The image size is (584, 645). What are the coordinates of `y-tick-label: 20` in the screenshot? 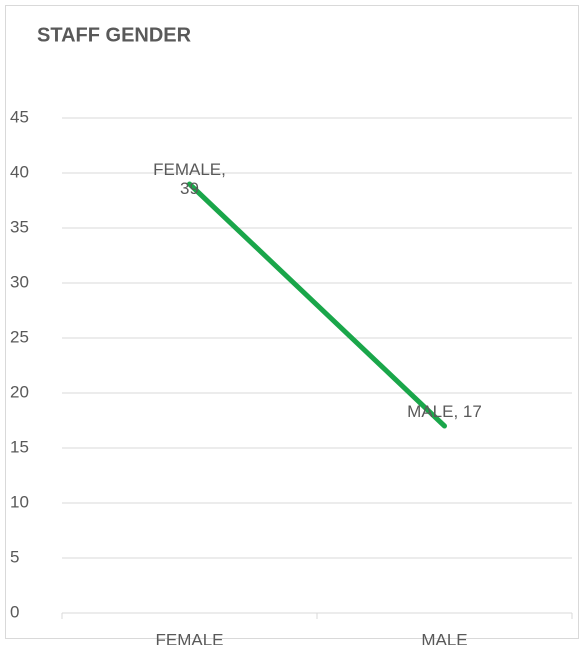 It's located at (19, 391).